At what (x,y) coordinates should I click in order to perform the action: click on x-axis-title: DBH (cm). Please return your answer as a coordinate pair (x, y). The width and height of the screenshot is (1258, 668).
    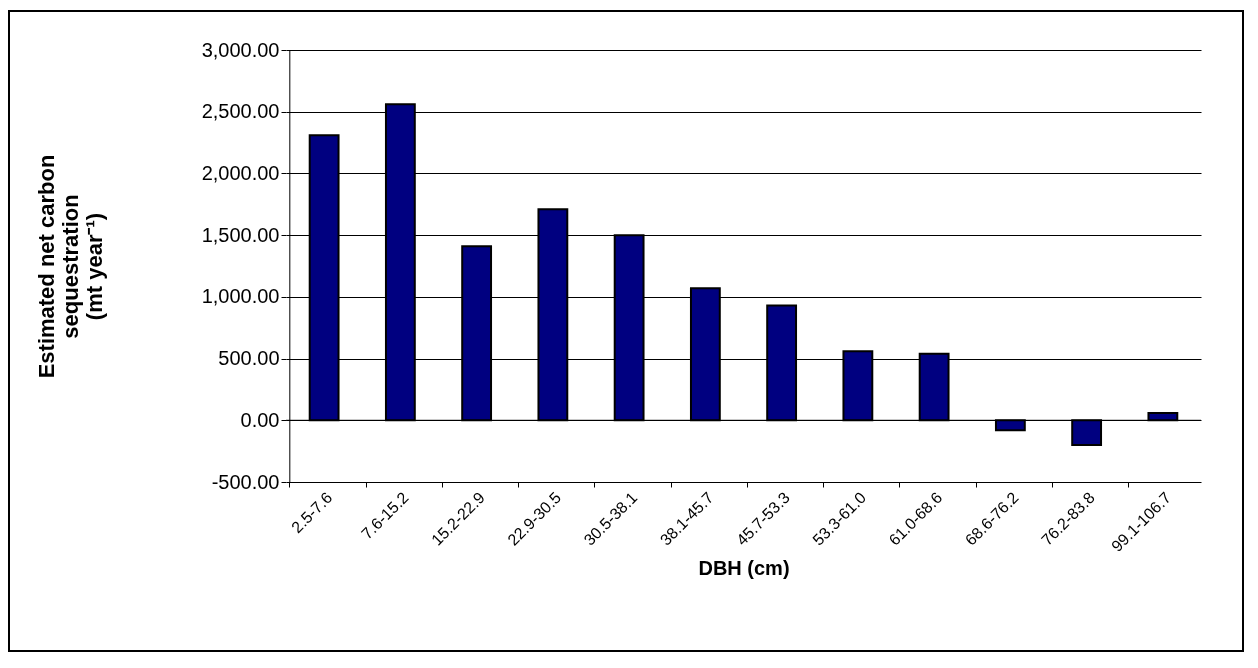
    Looking at the image, I should click on (744, 567).